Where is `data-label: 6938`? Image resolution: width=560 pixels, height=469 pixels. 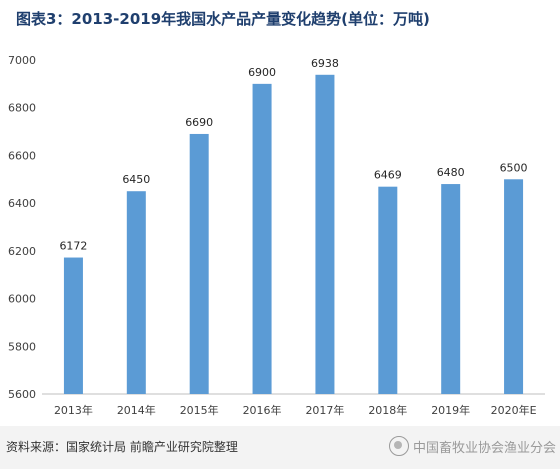 data-label: 6938 is located at coordinates (325, 63).